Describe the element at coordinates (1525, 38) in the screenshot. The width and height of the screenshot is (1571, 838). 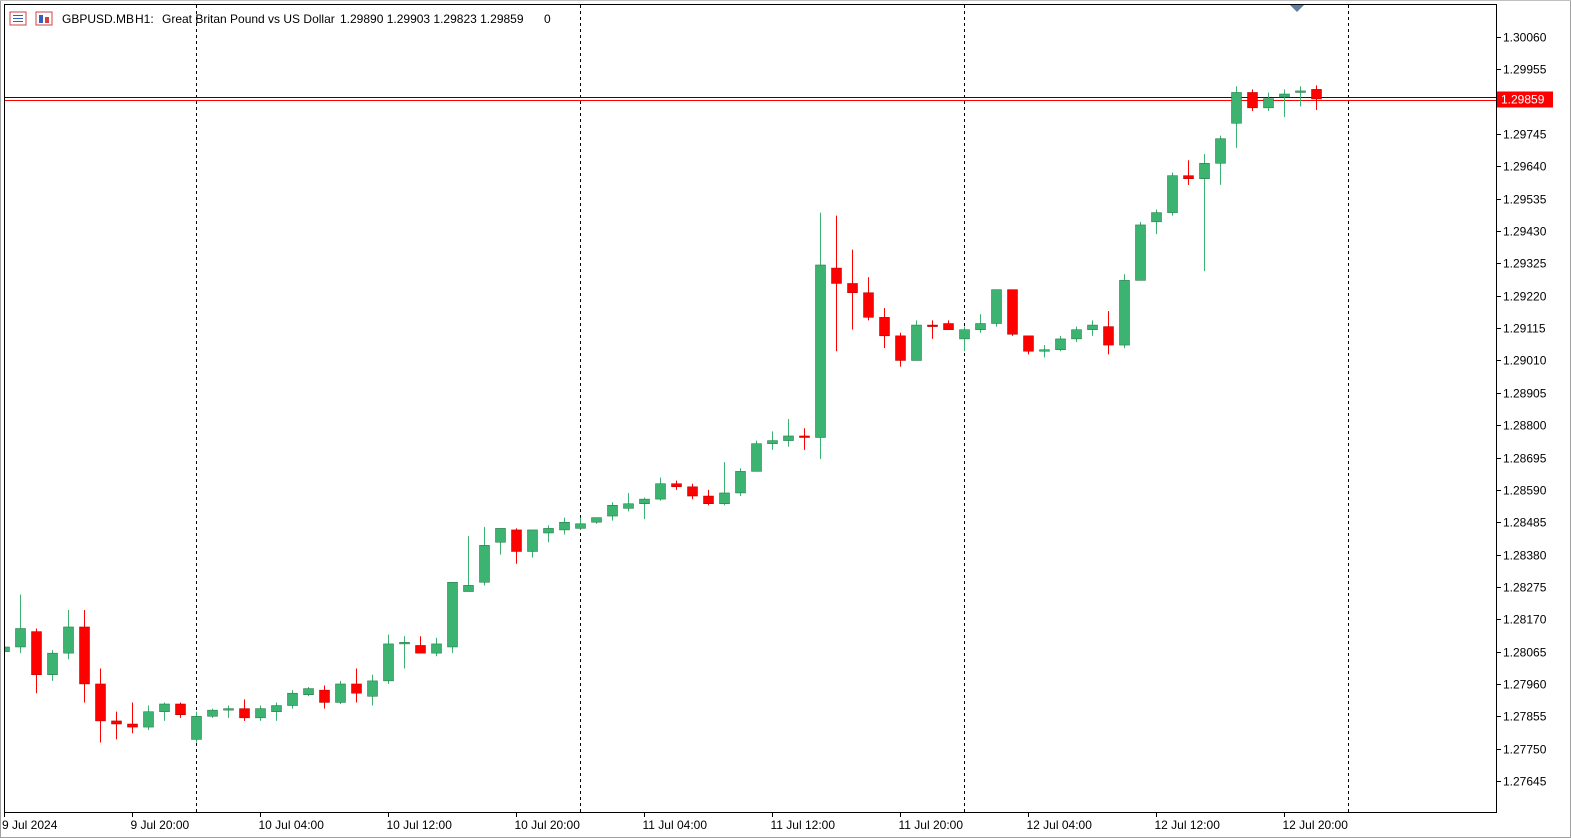
I see `price-tick-label: 1.30060` at that location.